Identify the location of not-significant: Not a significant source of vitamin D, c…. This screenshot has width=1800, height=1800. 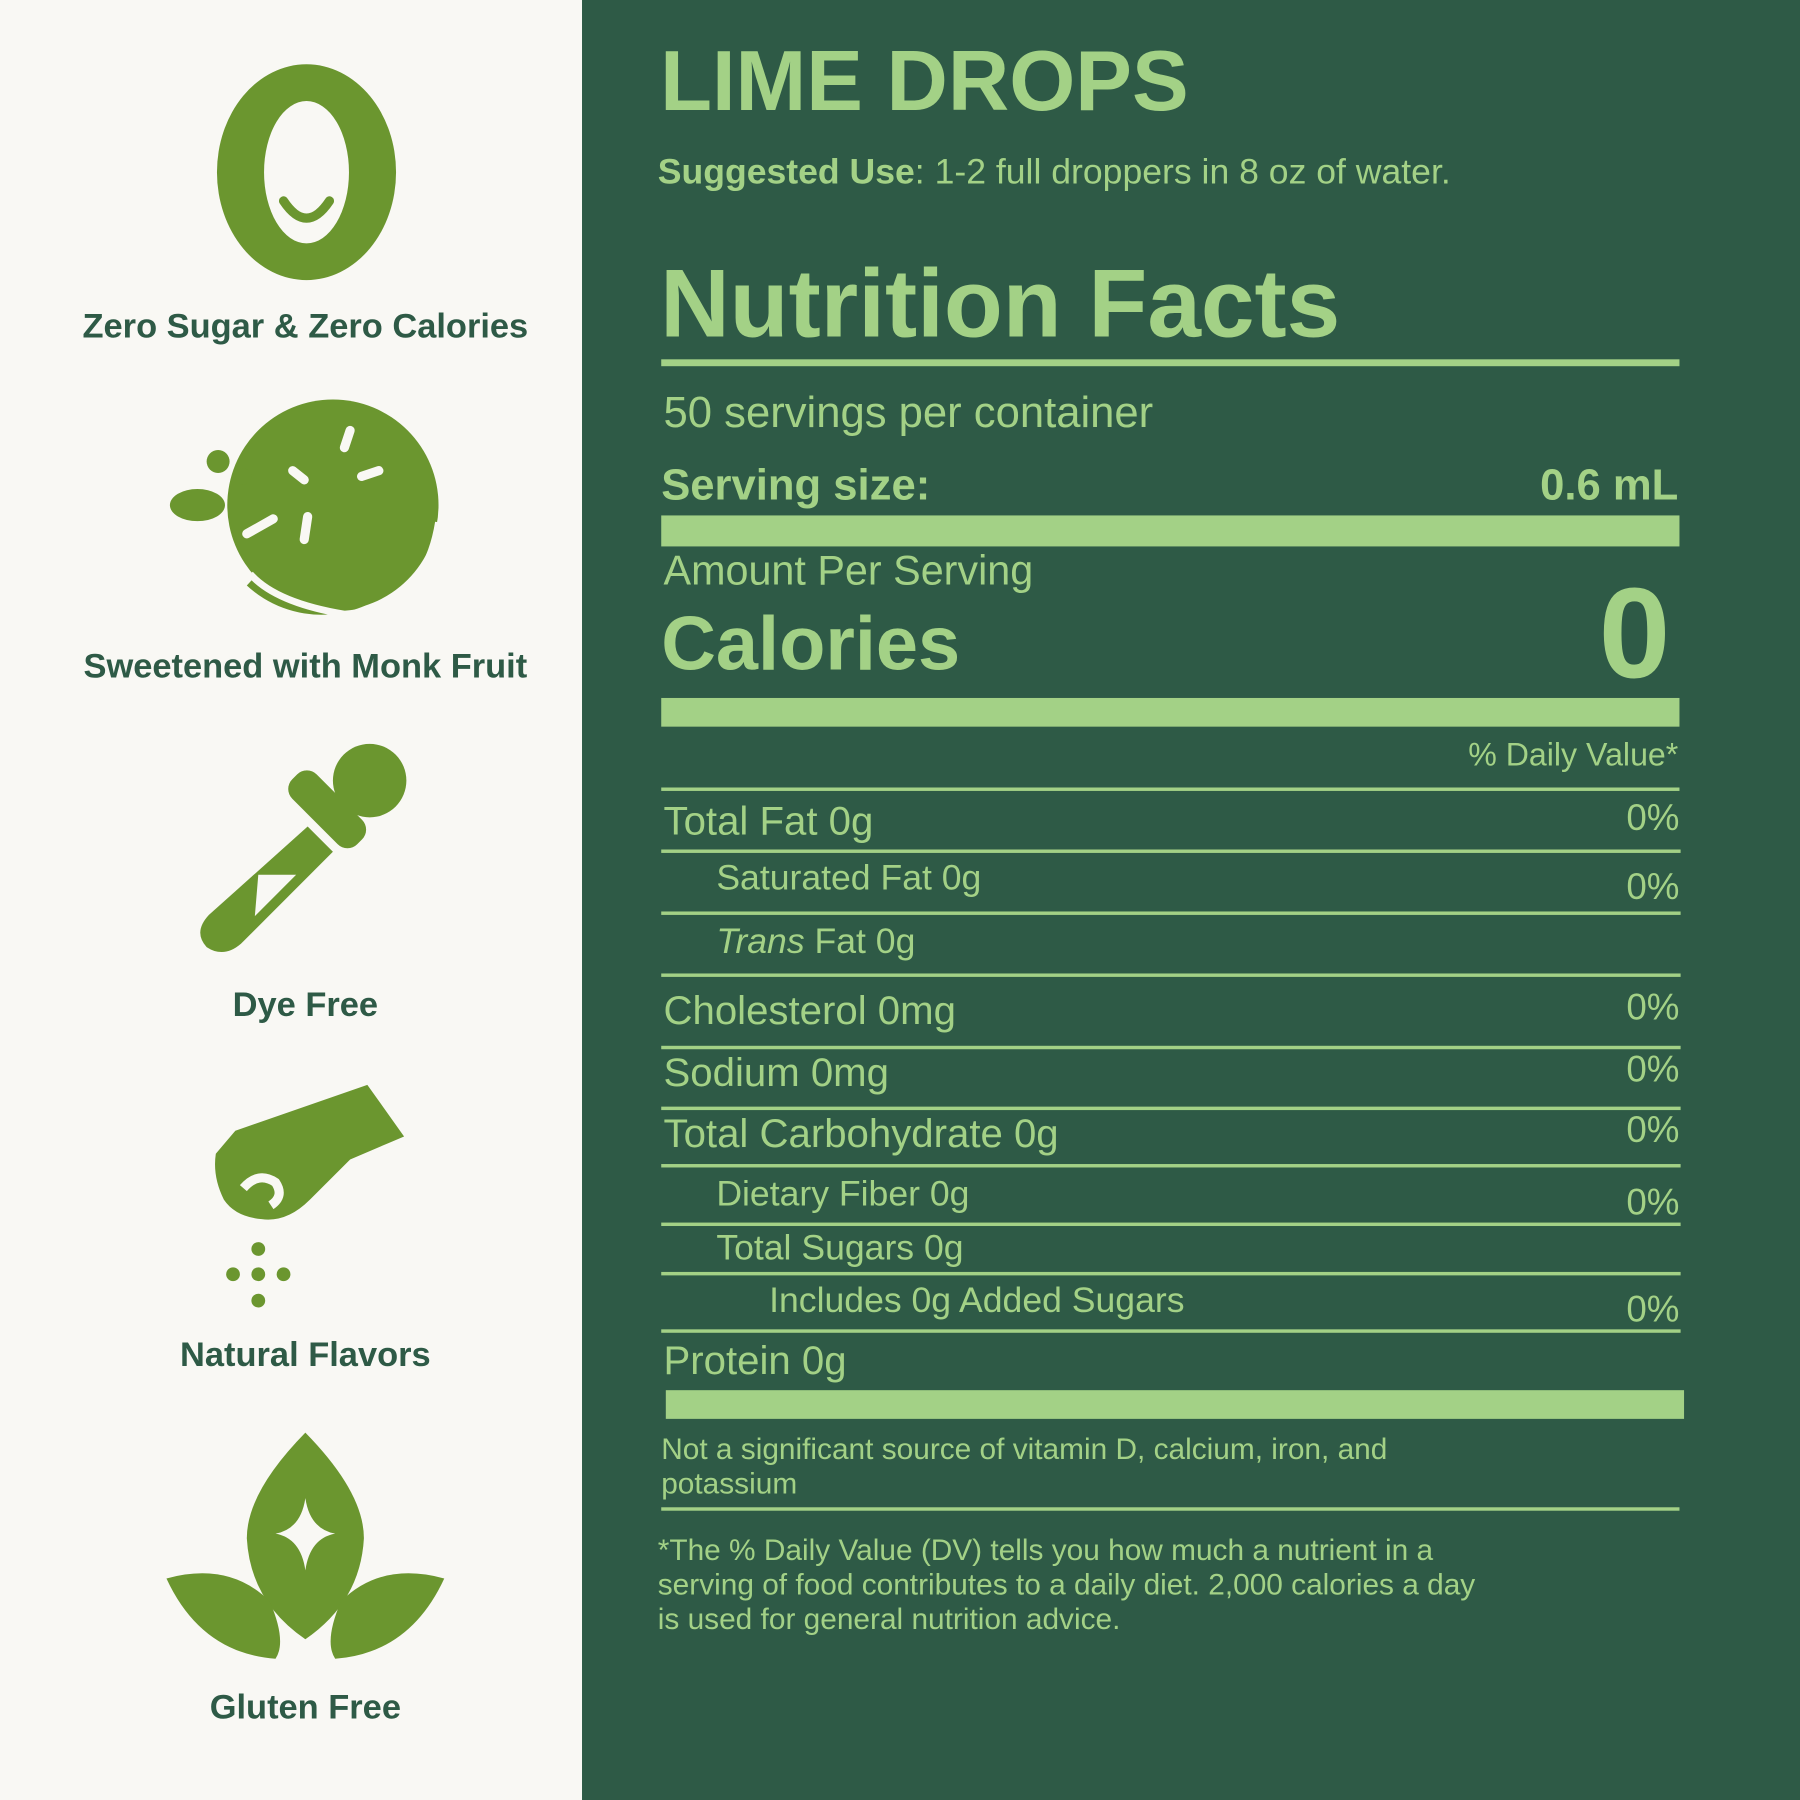
(1024, 1449).